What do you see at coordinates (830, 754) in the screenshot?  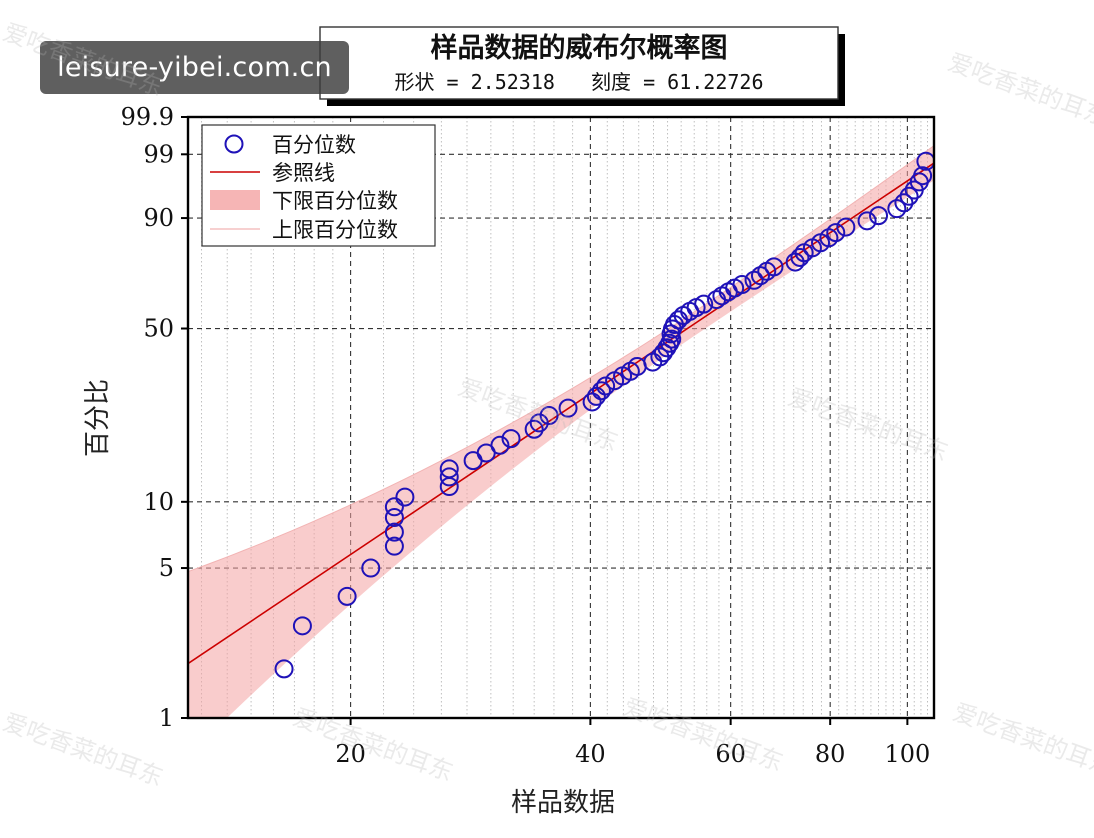 I see `x-tick-label: 80` at bounding box center [830, 754].